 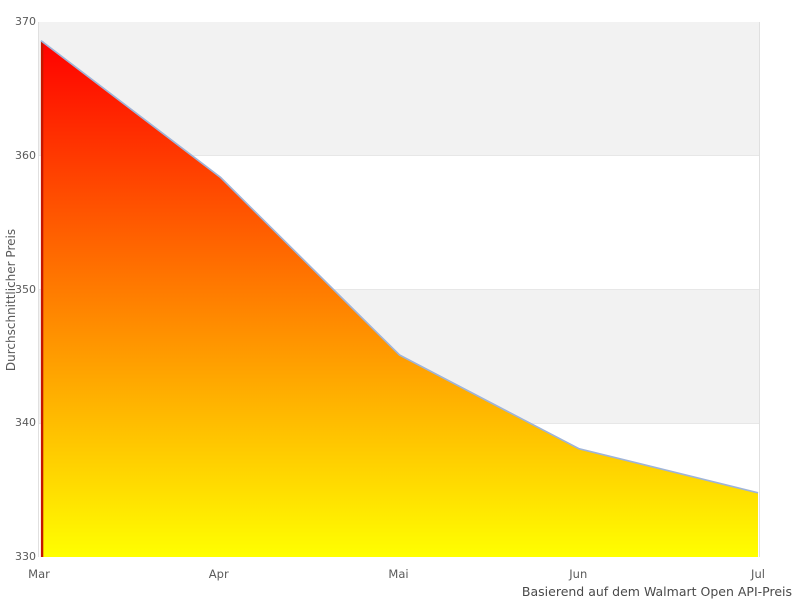 I want to click on y-tick-label: 350, so click(x=25, y=289).